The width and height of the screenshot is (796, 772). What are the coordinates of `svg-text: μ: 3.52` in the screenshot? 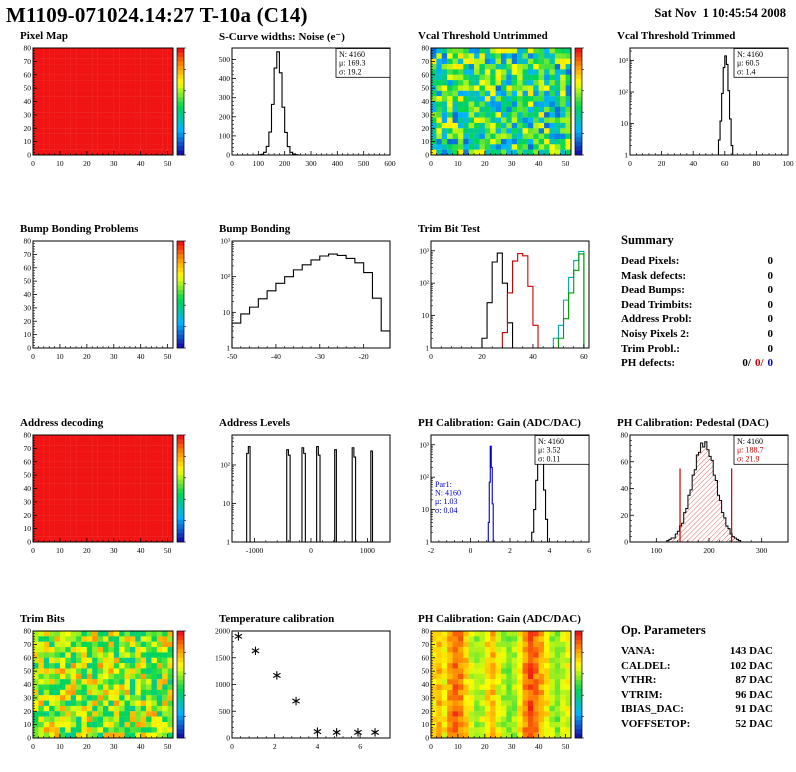 It's located at (549, 450).